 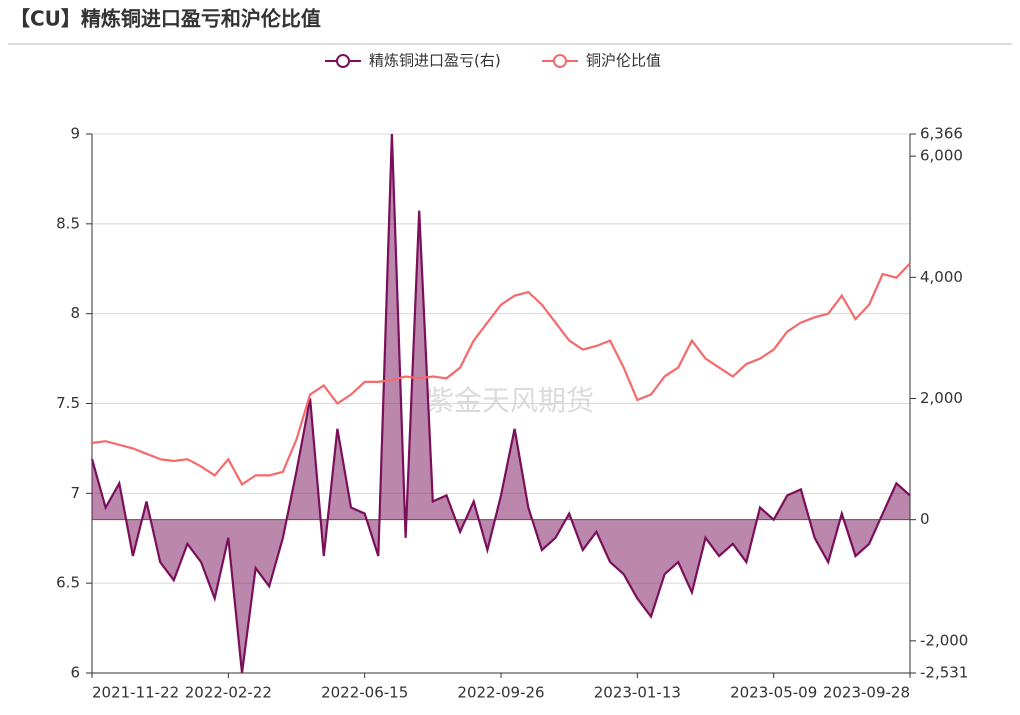 I want to click on y-tick-label: 8.5, so click(x=68, y=223).